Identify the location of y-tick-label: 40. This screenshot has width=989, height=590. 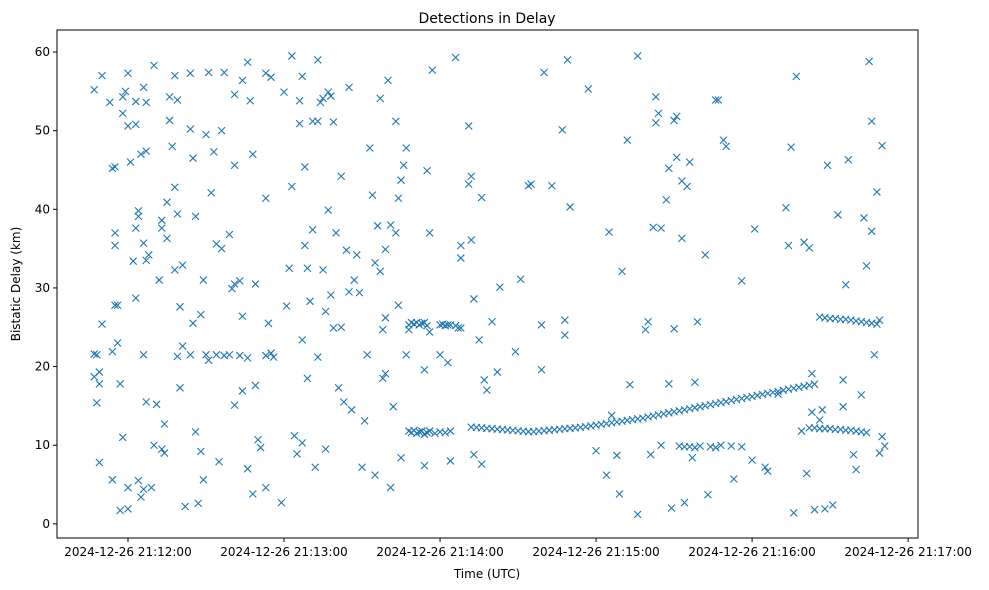
(42, 209).